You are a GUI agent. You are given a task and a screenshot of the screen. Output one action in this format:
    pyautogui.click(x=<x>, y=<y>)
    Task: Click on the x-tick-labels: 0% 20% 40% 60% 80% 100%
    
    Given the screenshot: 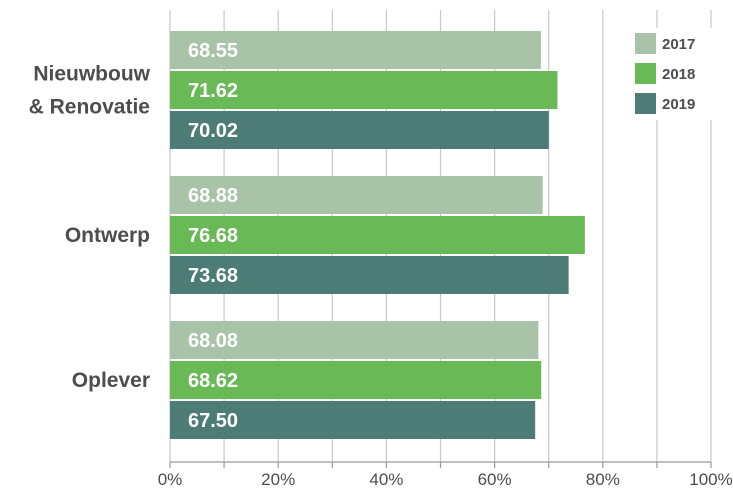 What is the action you would take?
    pyautogui.click(x=445, y=479)
    